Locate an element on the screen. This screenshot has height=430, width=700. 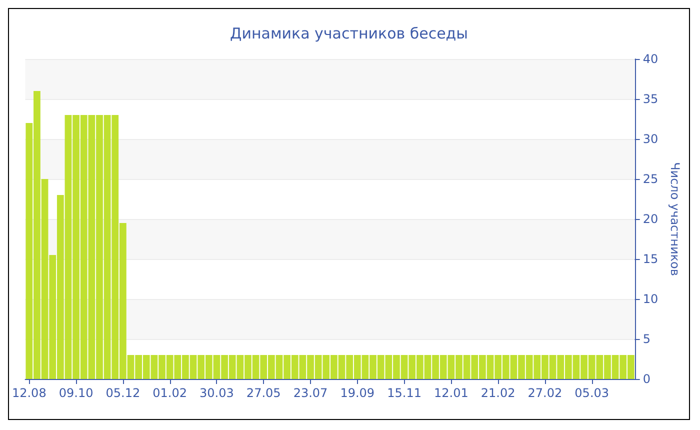
y-tick-label: 25 is located at coordinates (650, 179).